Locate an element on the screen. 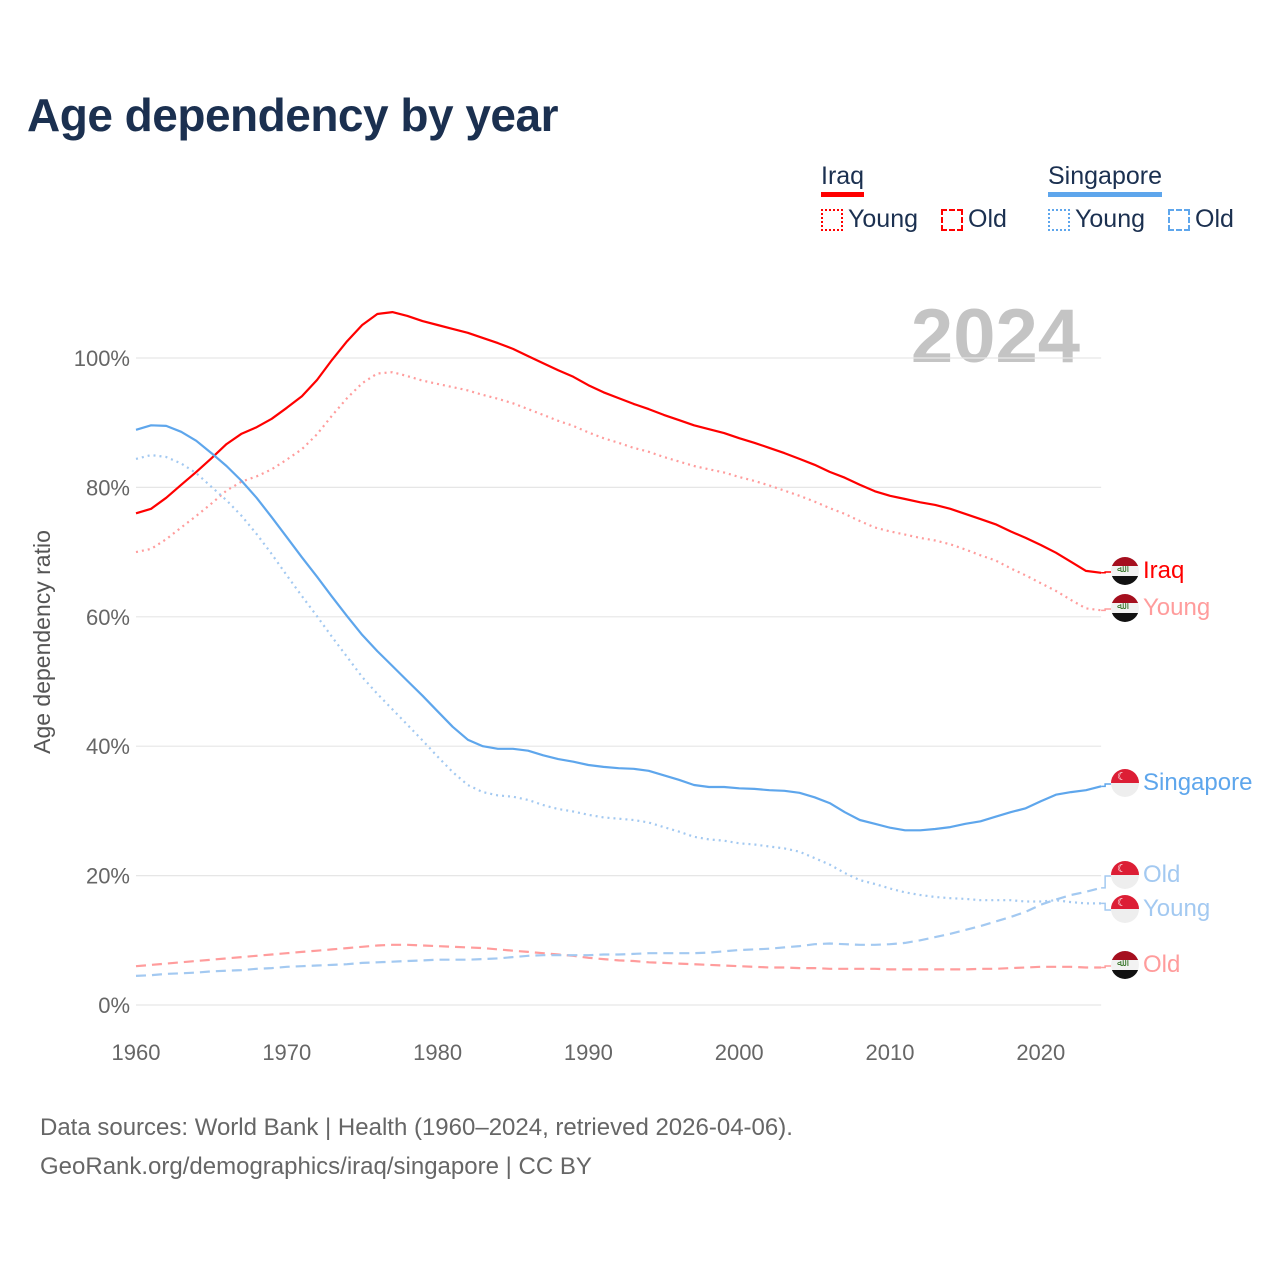 The image size is (1280, 1280). legend-singapore: Singapore is located at coordinates (1105, 179).